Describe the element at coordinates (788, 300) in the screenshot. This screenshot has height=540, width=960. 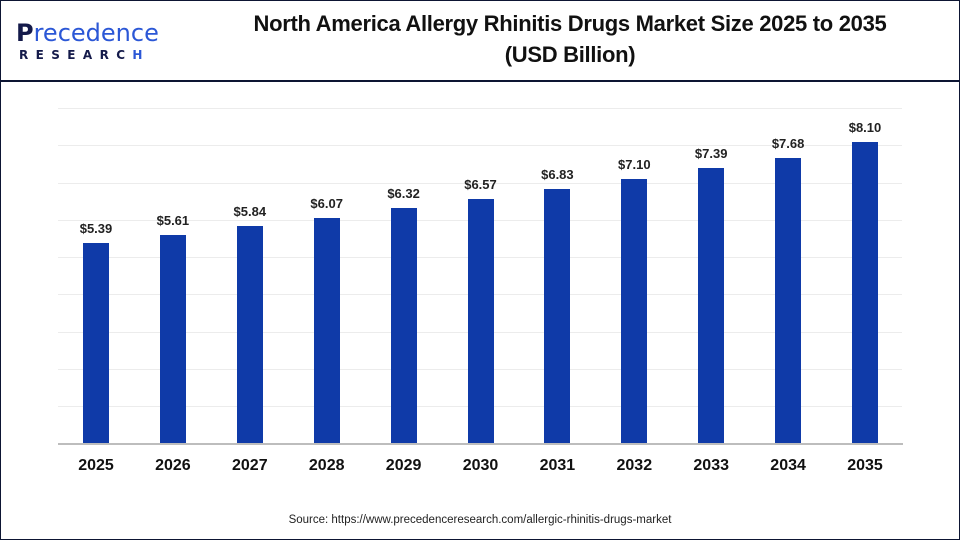
I see `bar-2034` at that location.